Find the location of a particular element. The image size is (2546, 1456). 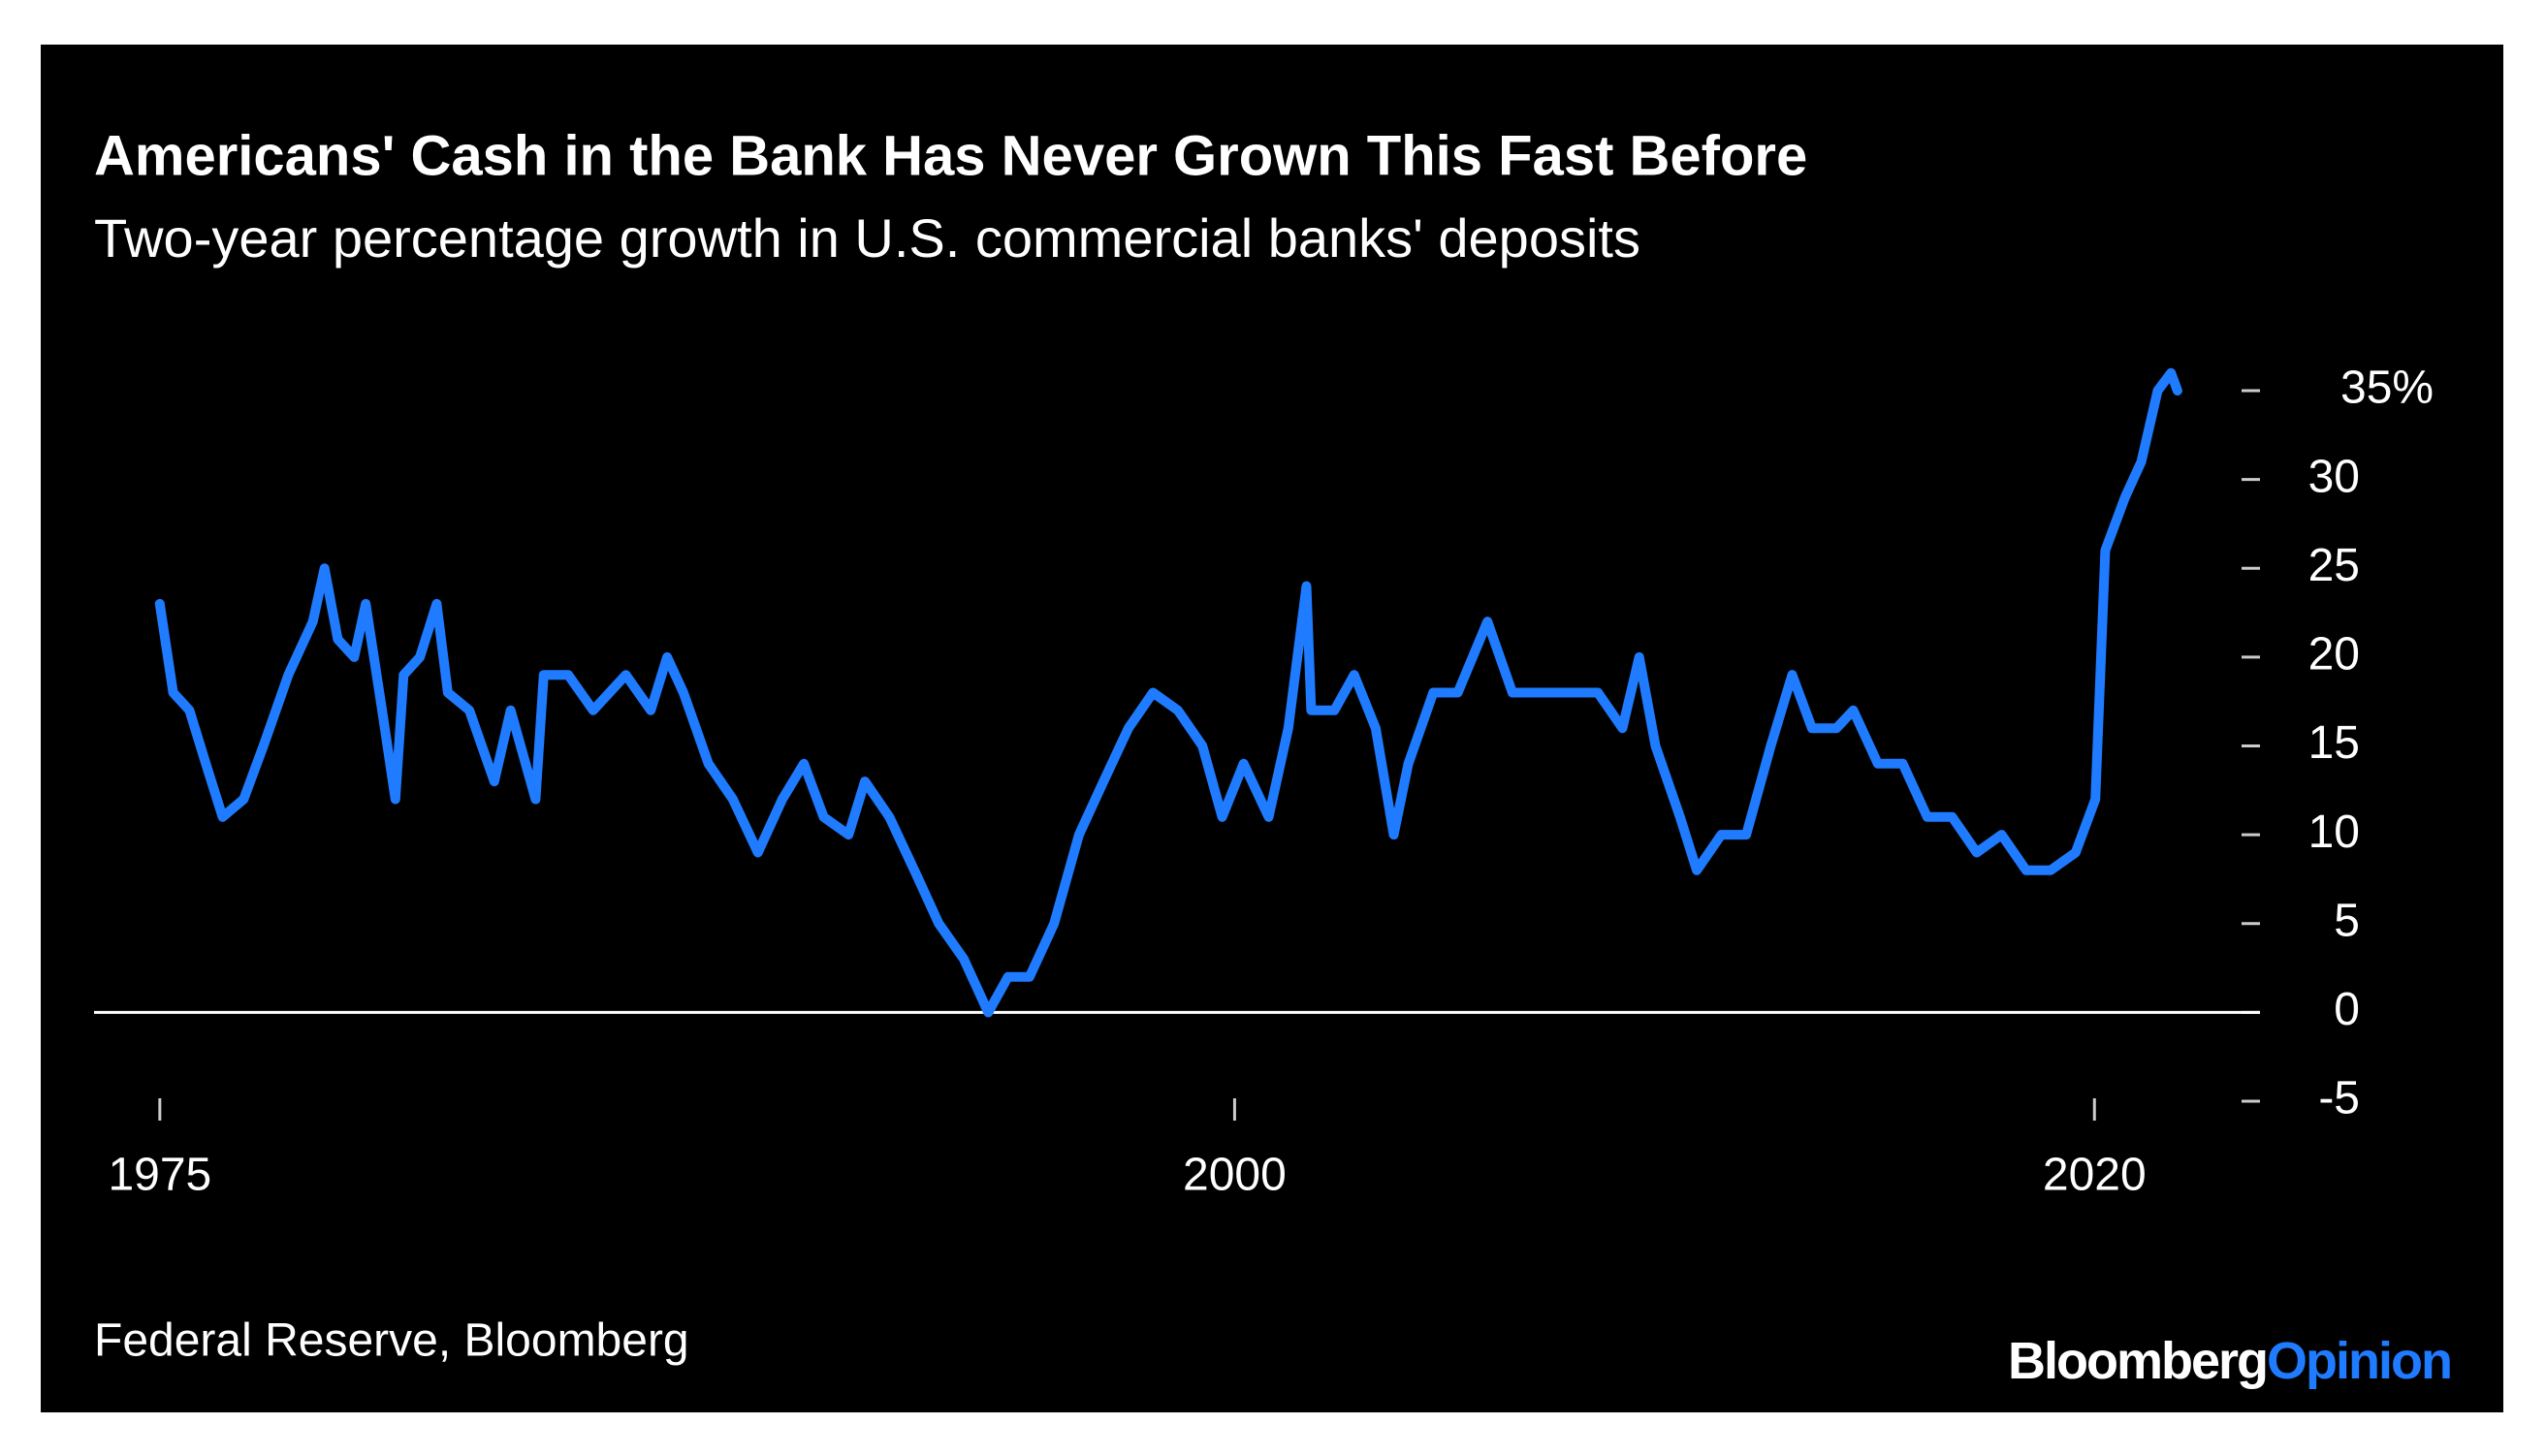

logo: BloombergOpinion is located at coordinates (2229, 1361).